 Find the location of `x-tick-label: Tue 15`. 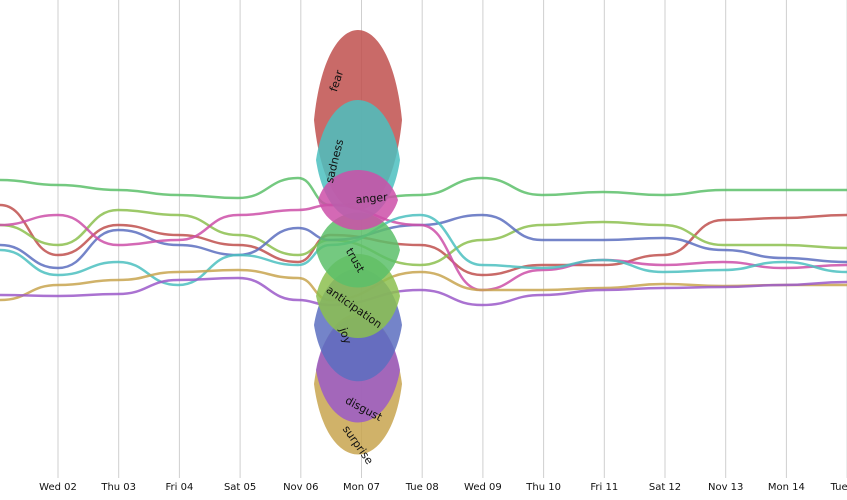

x-tick-label: Tue 15 is located at coordinates (838, 487).